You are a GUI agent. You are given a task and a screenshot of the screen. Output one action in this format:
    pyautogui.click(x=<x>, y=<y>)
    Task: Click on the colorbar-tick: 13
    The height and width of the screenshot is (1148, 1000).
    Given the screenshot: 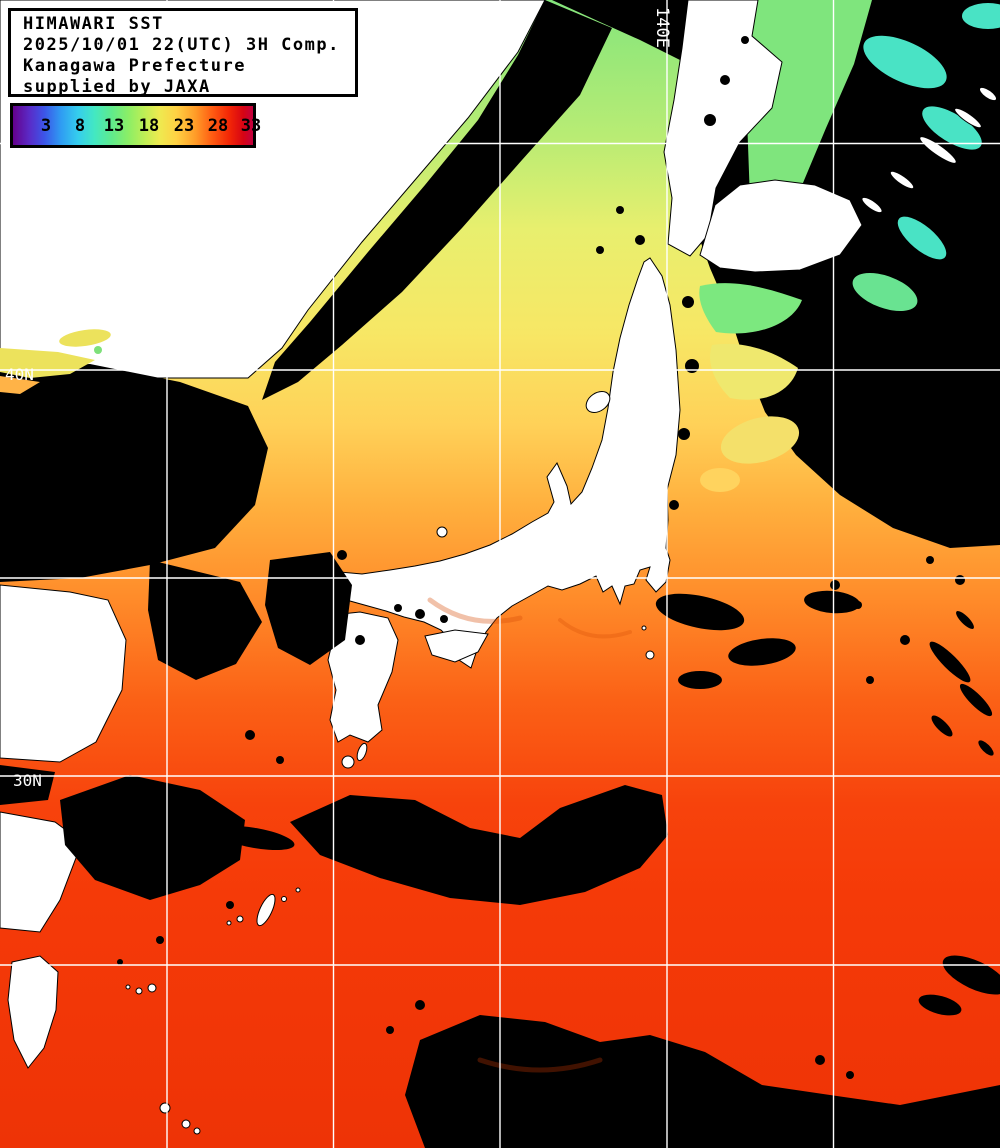 What is the action you would take?
    pyautogui.click(x=114, y=125)
    